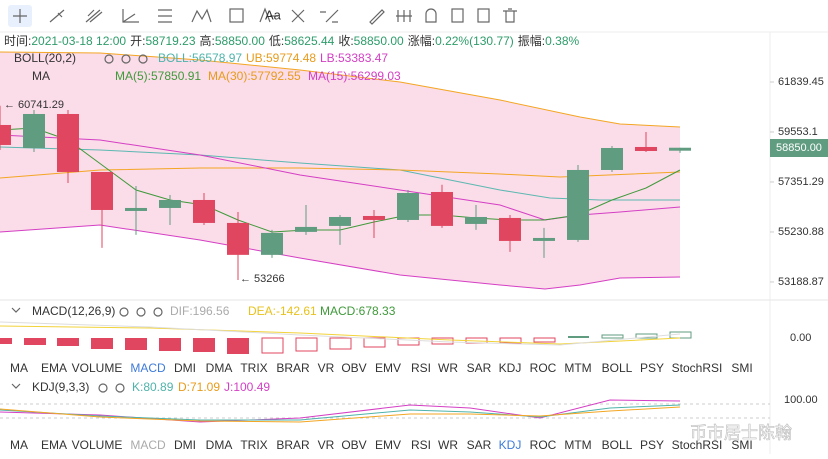 This screenshot has width=828, height=459. I want to click on j-label: J:100.49, so click(247, 387).